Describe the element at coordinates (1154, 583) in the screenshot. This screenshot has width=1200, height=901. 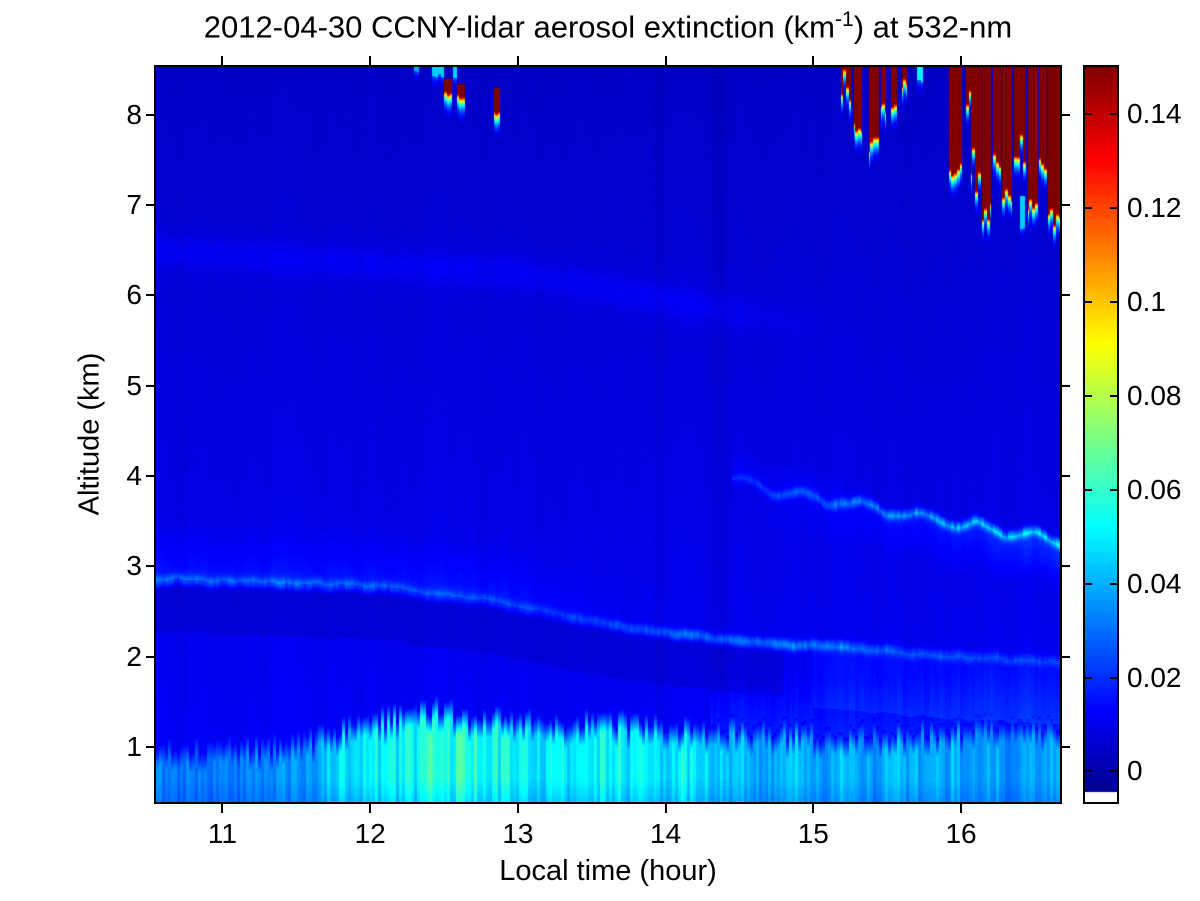
I see `colorbar-tick-label: 0.04` at that location.